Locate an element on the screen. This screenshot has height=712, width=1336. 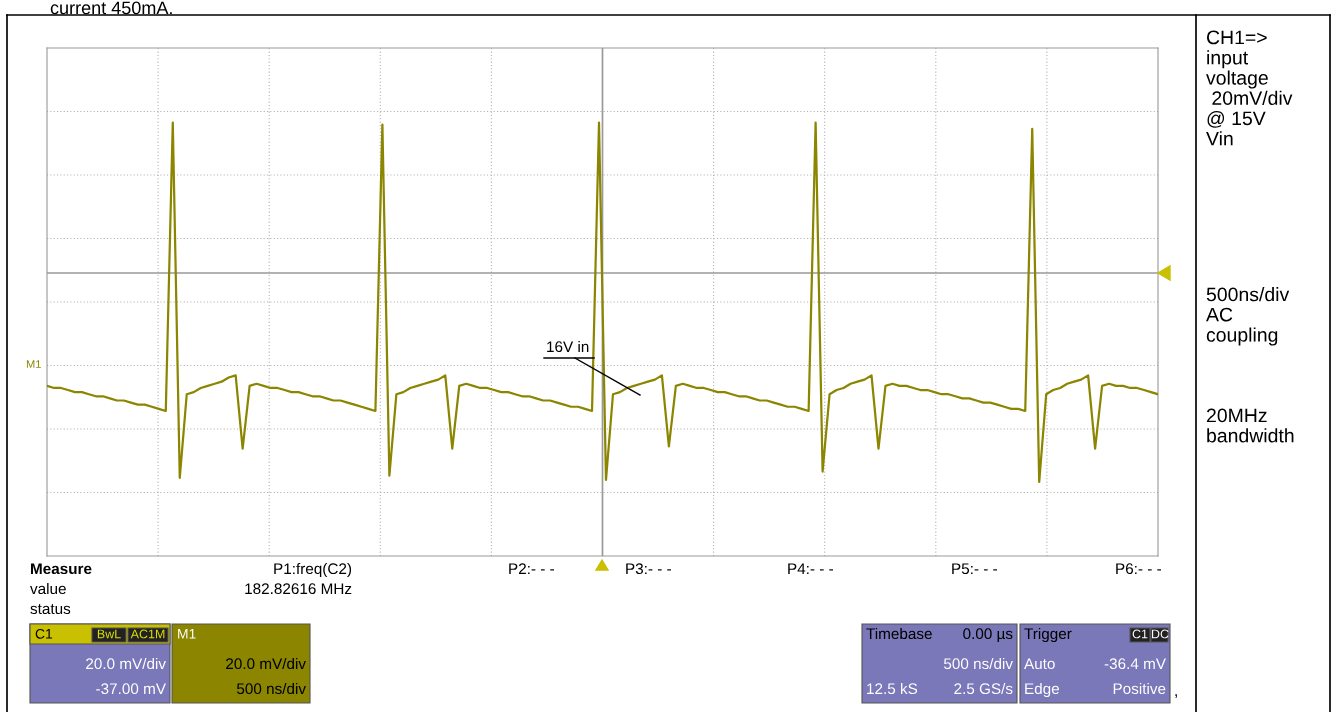
text: CH1=> input voltage 20mV/div @ 15V Vin is located at coordinates (1249, 88).